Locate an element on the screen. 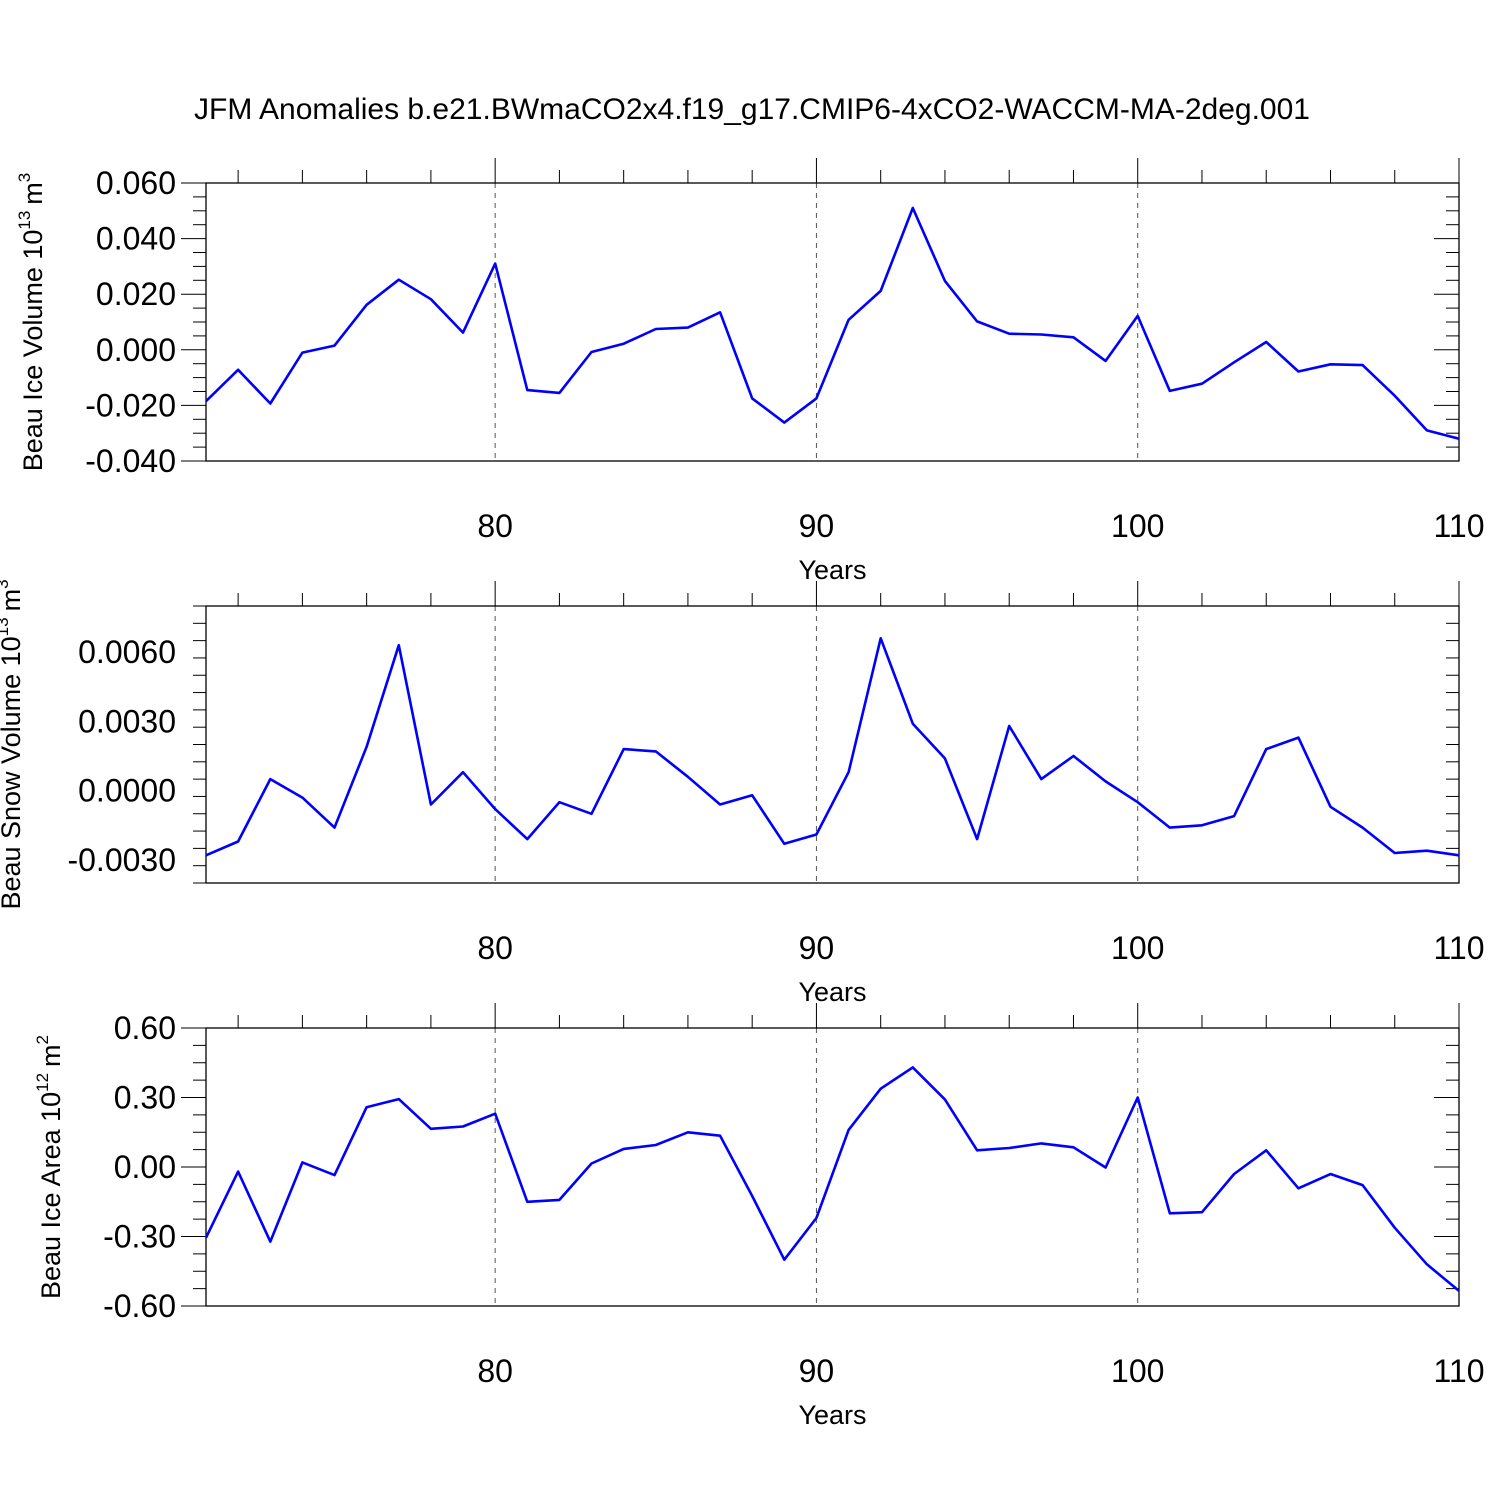 This screenshot has height=1500, width=1500. y-tick-label: 0.00 is located at coordinates (145, 1167).